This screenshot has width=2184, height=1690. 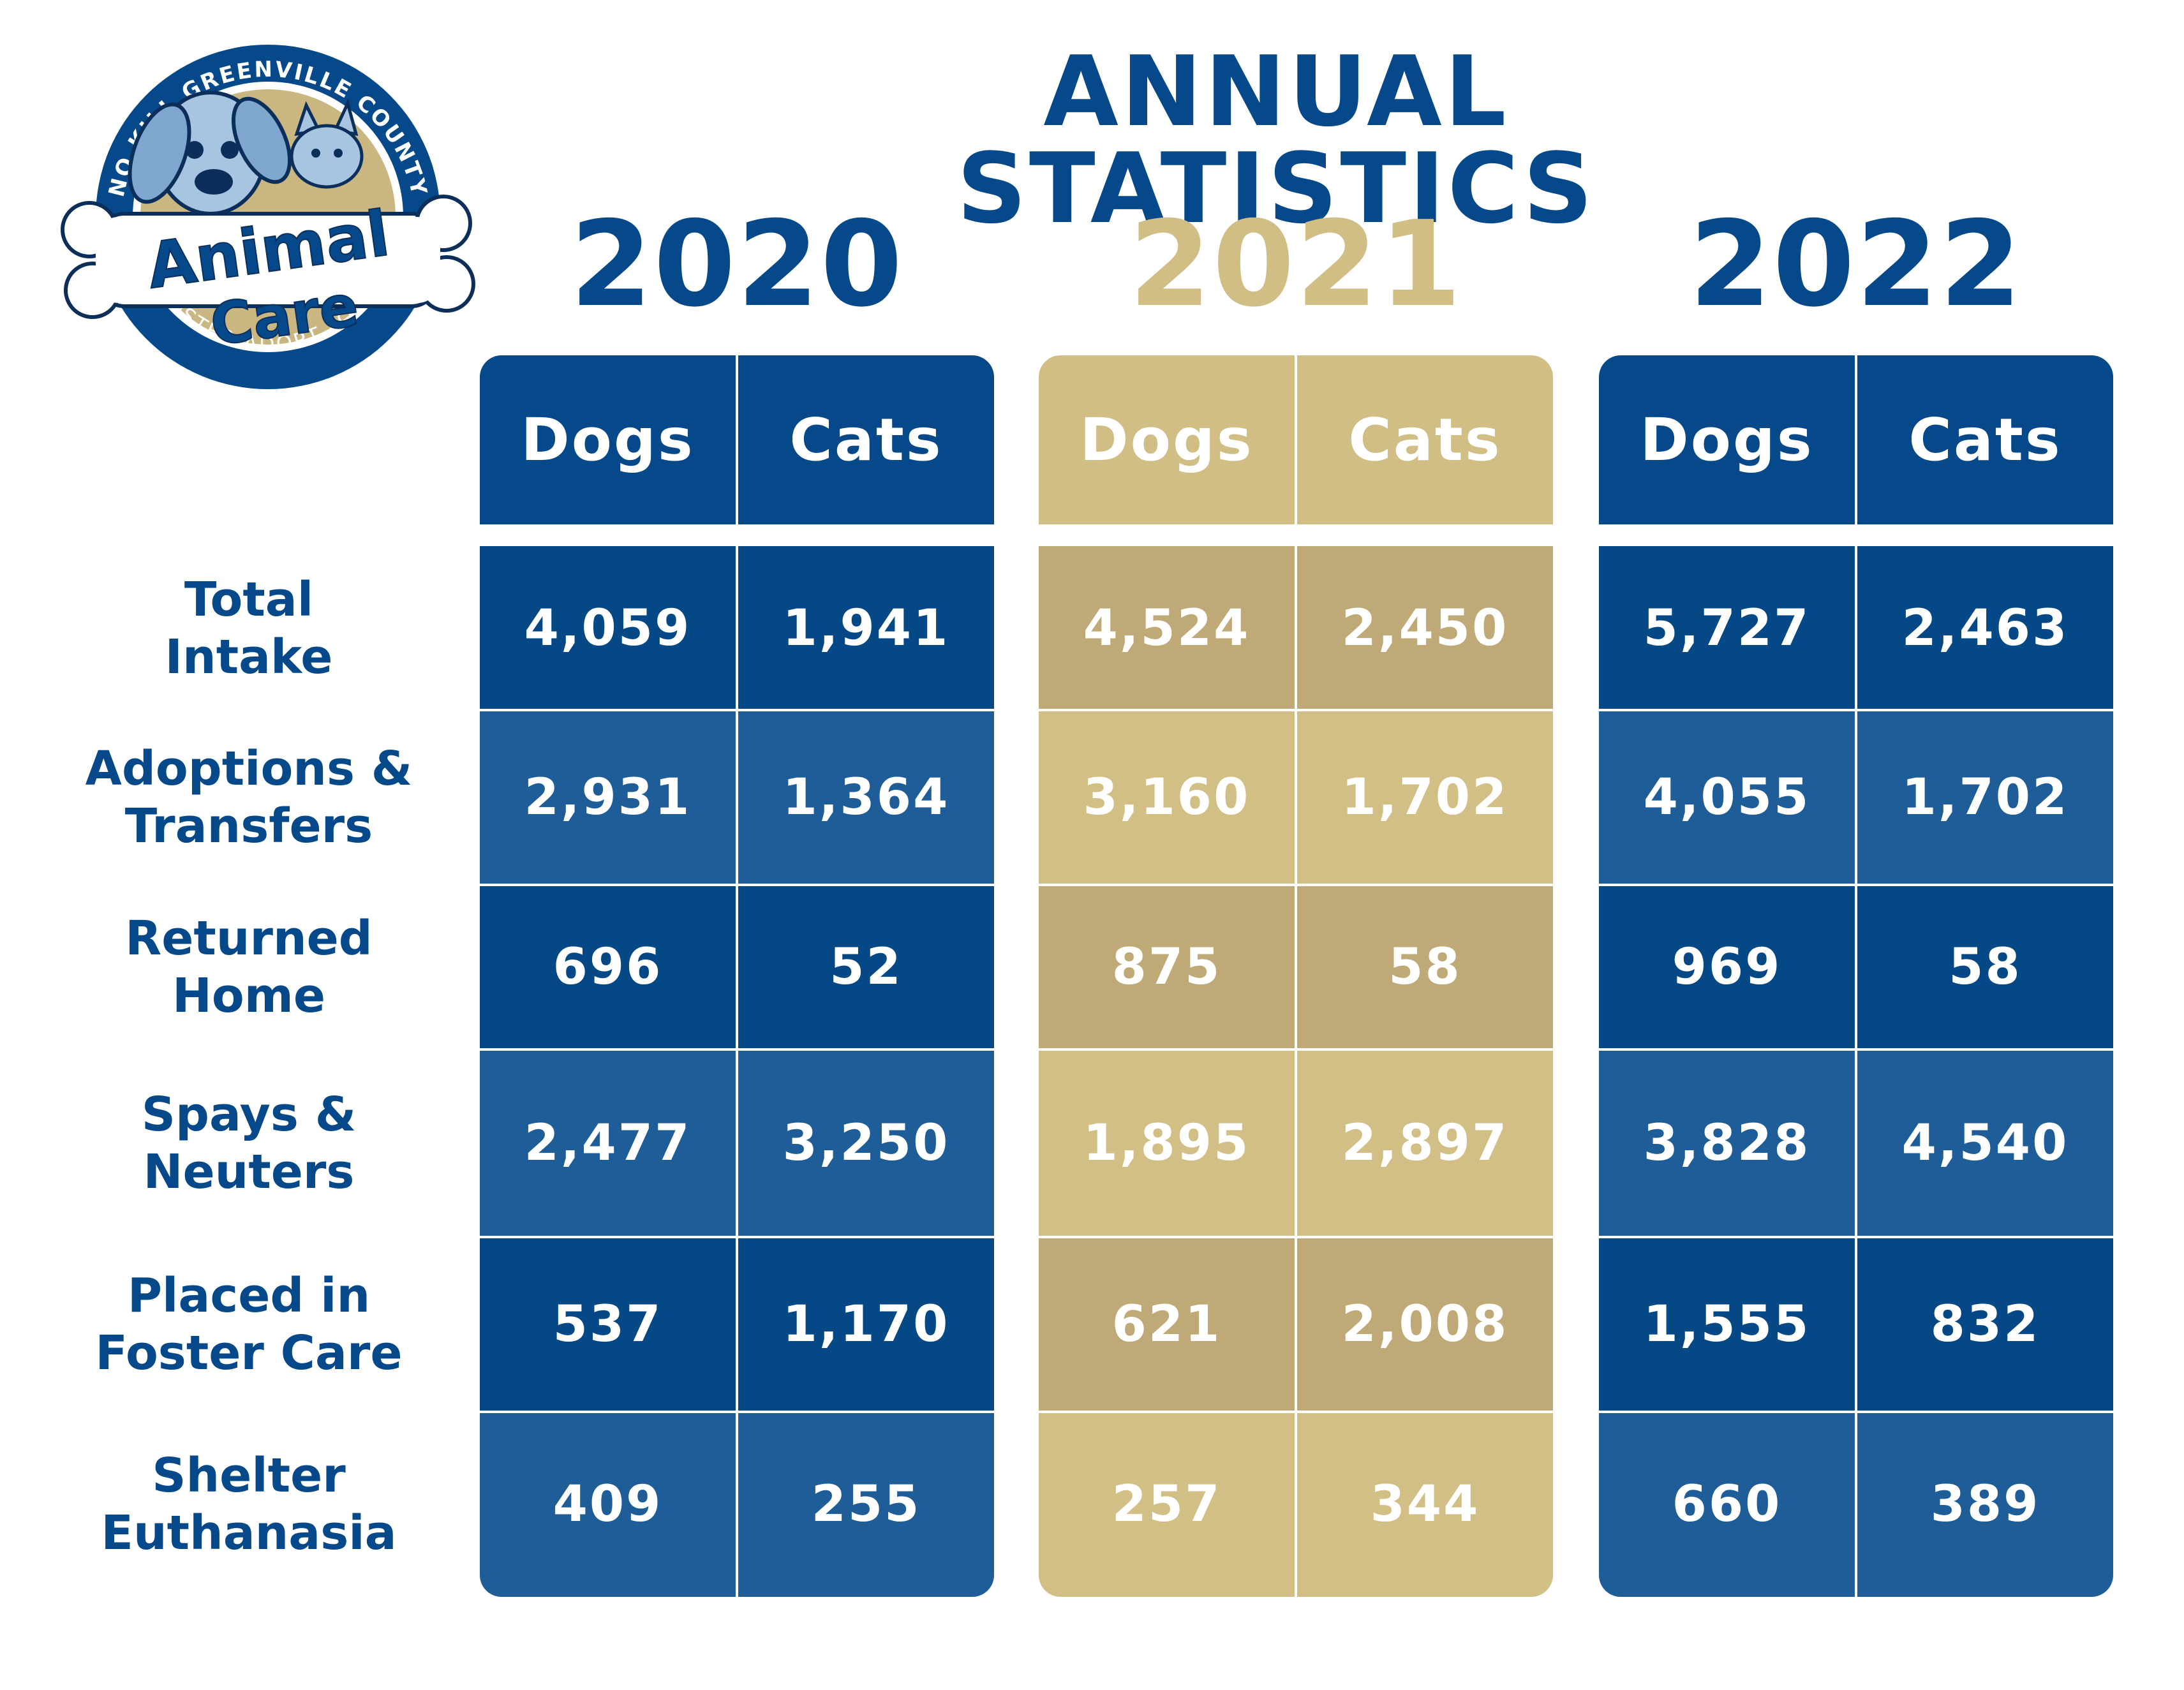 I want to click on table-row: 2,477 3,250, so click(x=737, y=1143).